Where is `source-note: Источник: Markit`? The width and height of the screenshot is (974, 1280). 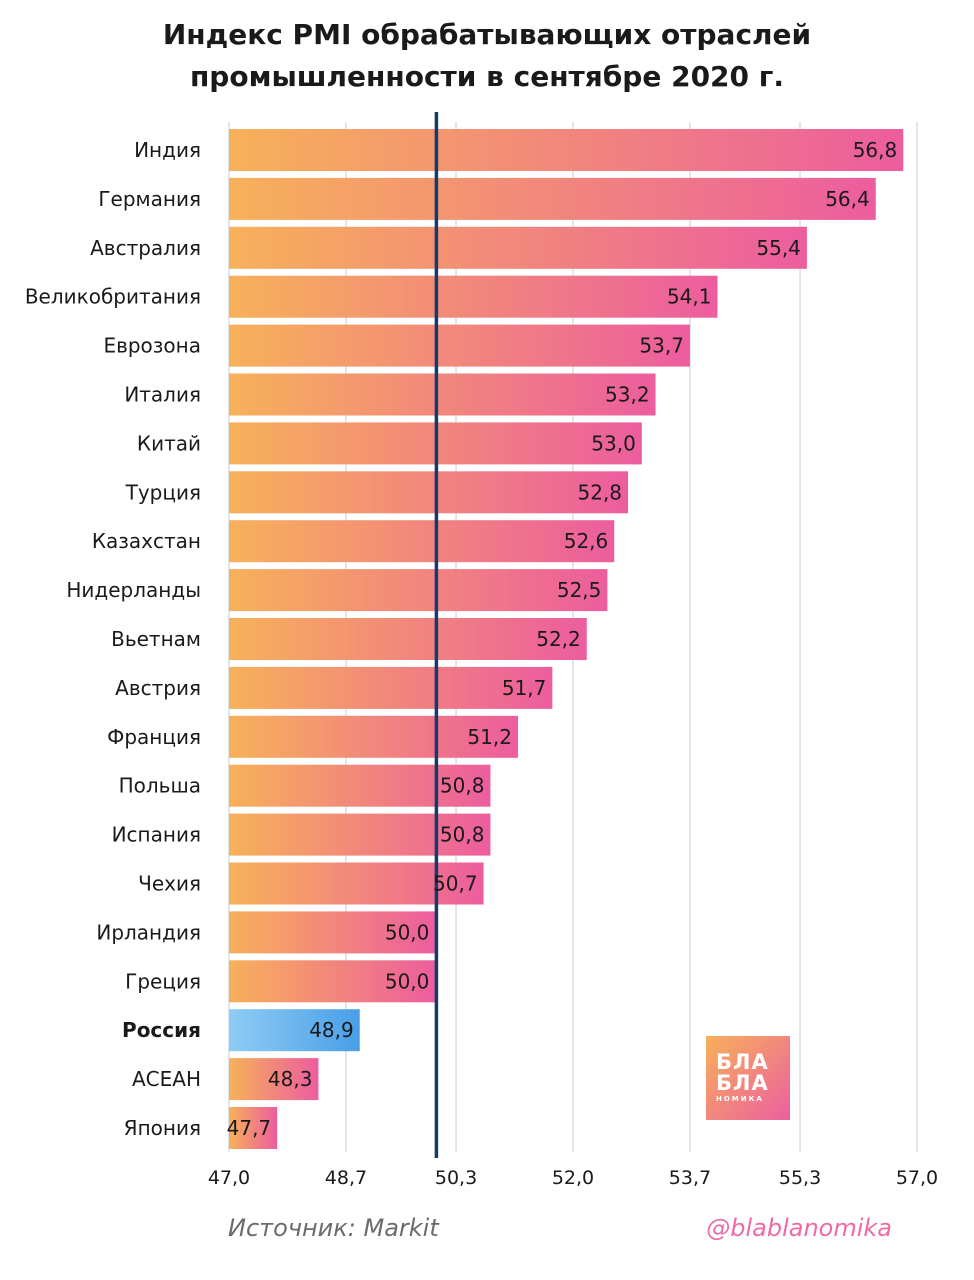
source-note: Источник: Markit is located at coordinates (333, 1228).